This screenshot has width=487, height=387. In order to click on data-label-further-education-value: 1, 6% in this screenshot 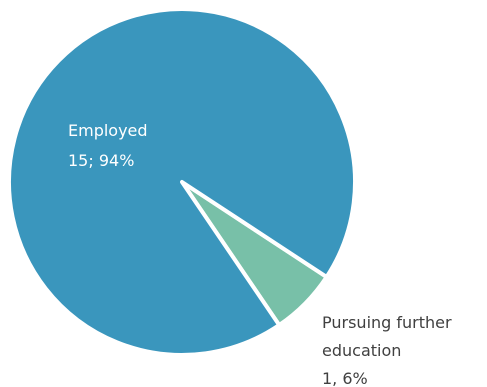, I will do `click(345, 378)`.